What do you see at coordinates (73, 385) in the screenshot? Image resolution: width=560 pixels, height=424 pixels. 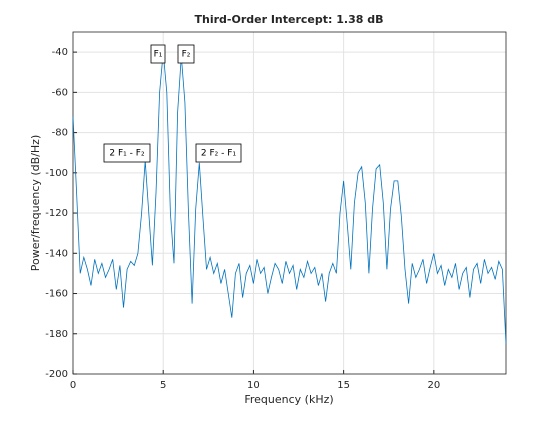 I see `x-tick-label: 0` at bounding box center [73, 385].